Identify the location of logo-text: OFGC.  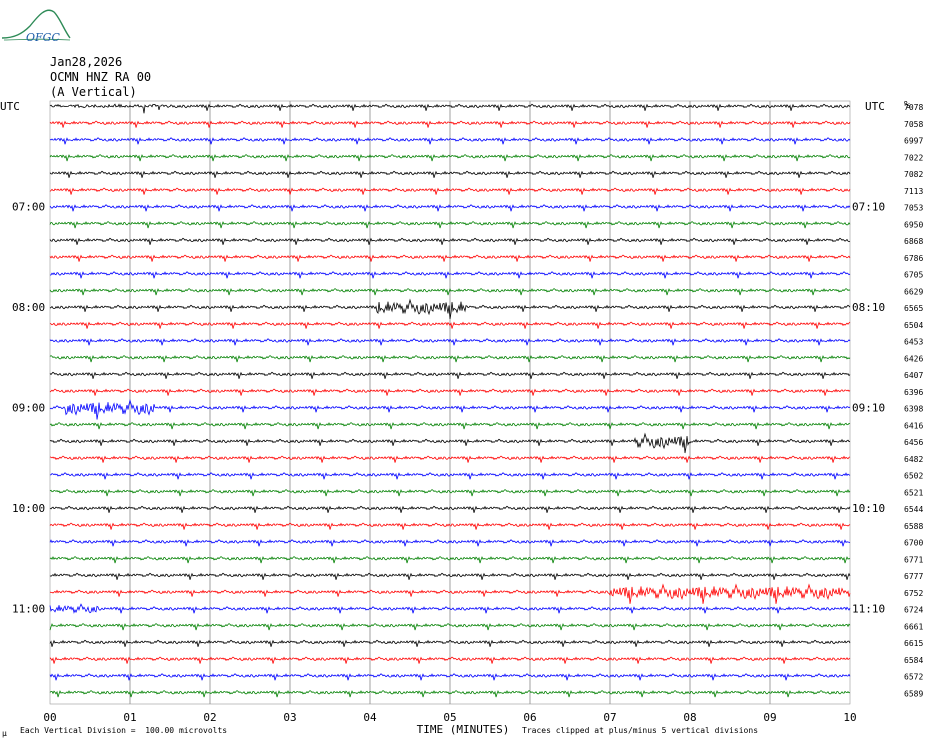
(43, 37).